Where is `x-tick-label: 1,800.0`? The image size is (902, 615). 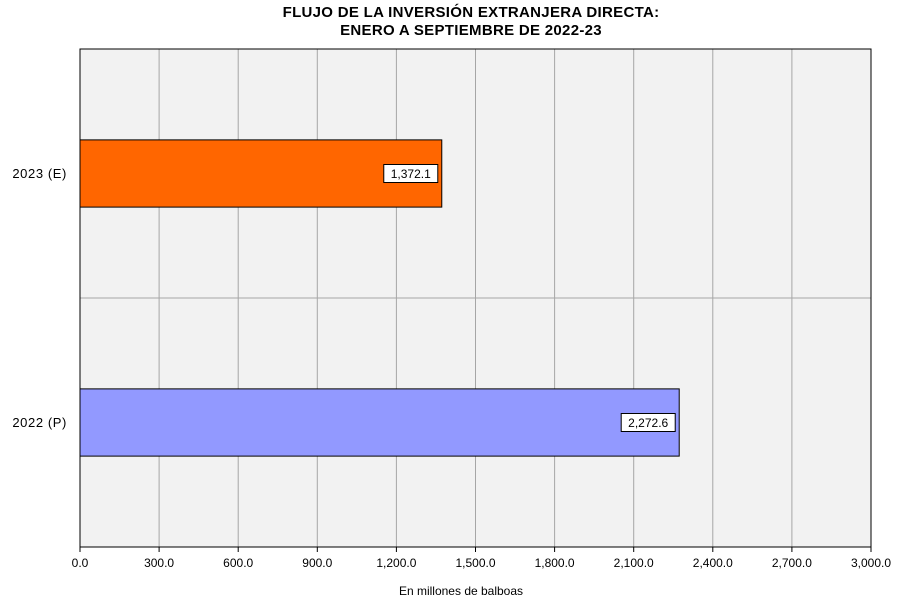
x-tick-label: 1,800.0 is located at coordinates (555, 563).